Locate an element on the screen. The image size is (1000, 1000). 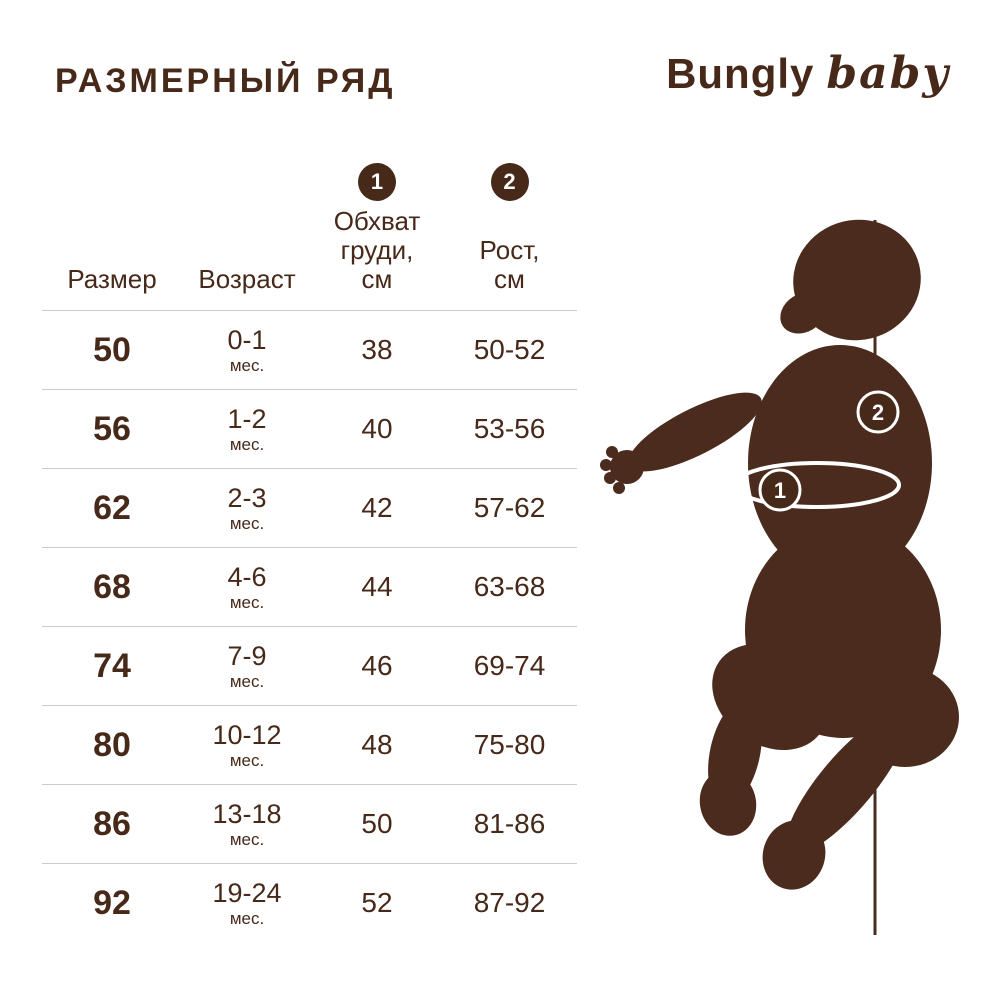
age-value: 1-2 мес. is located at coordinates (247, 428).